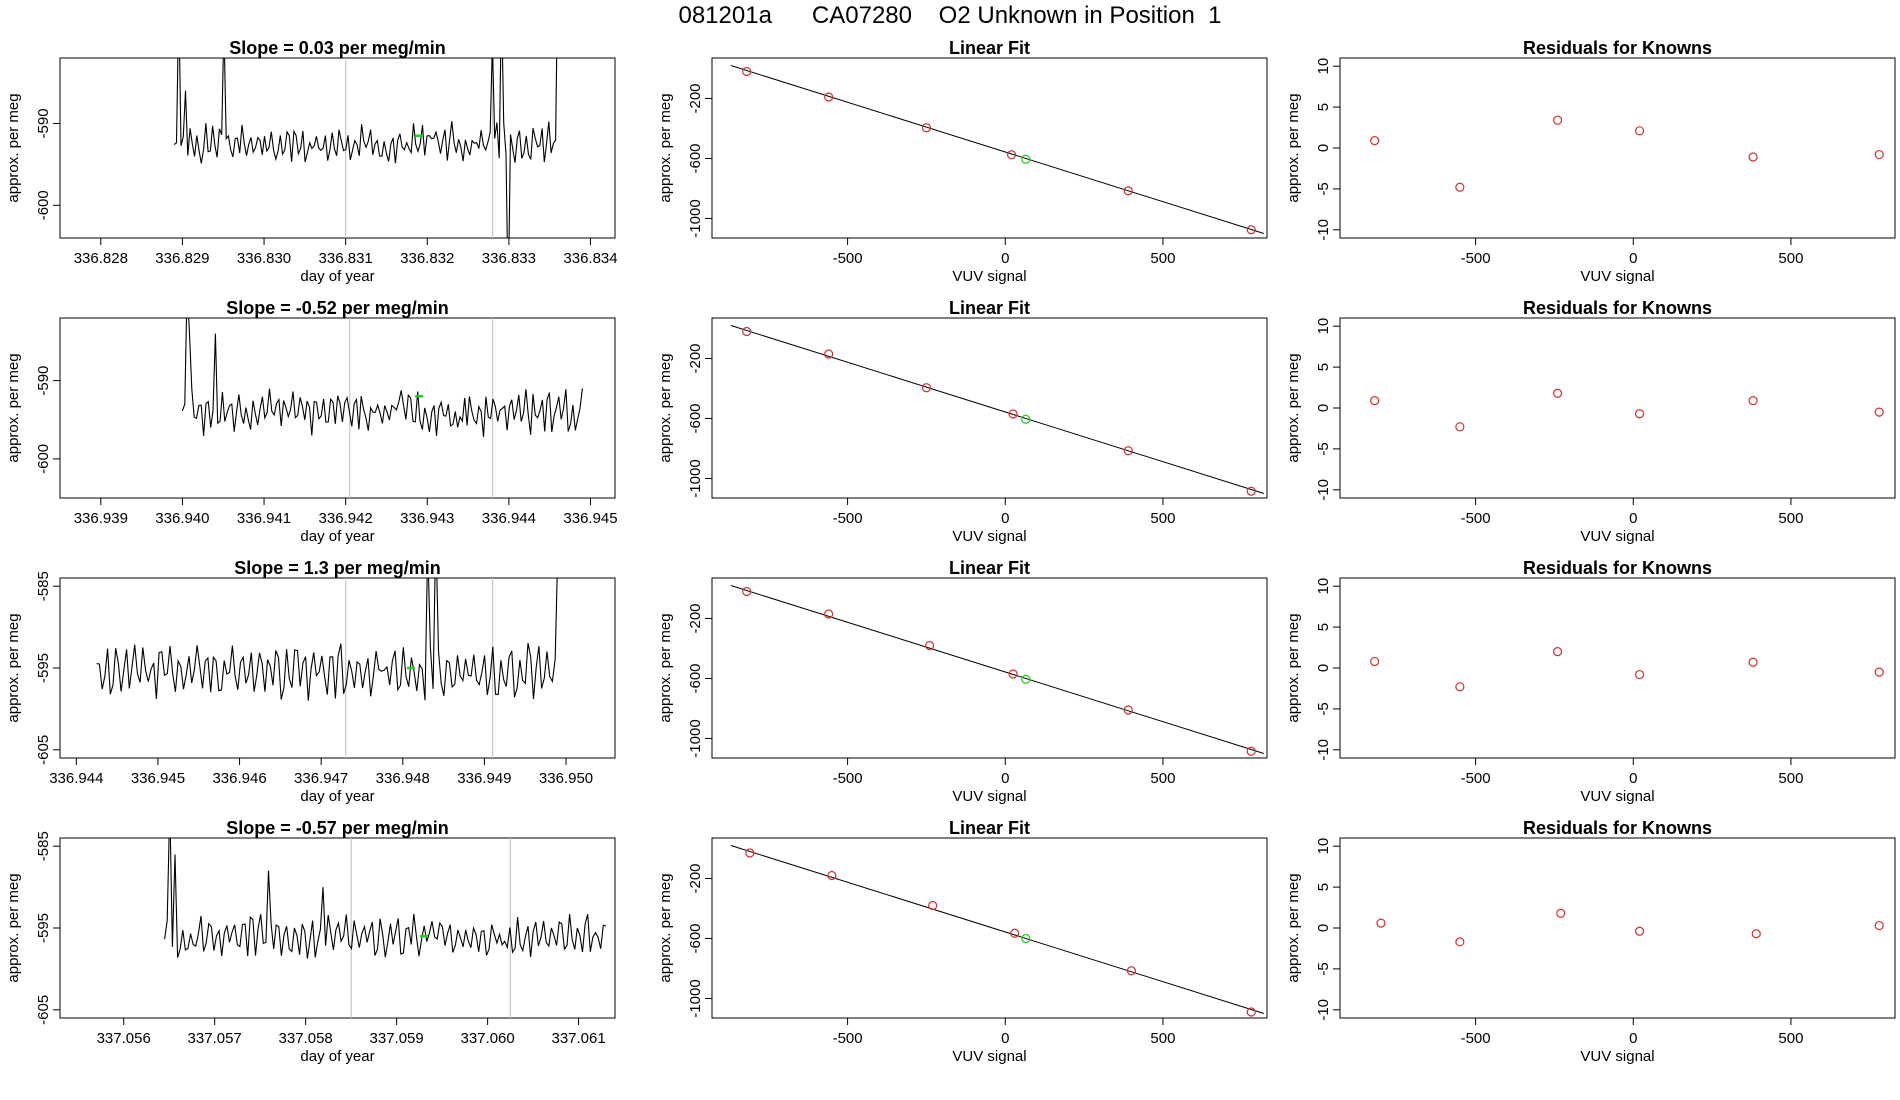  I want to click on x-tick-label: 336.948, so click(403, 778).